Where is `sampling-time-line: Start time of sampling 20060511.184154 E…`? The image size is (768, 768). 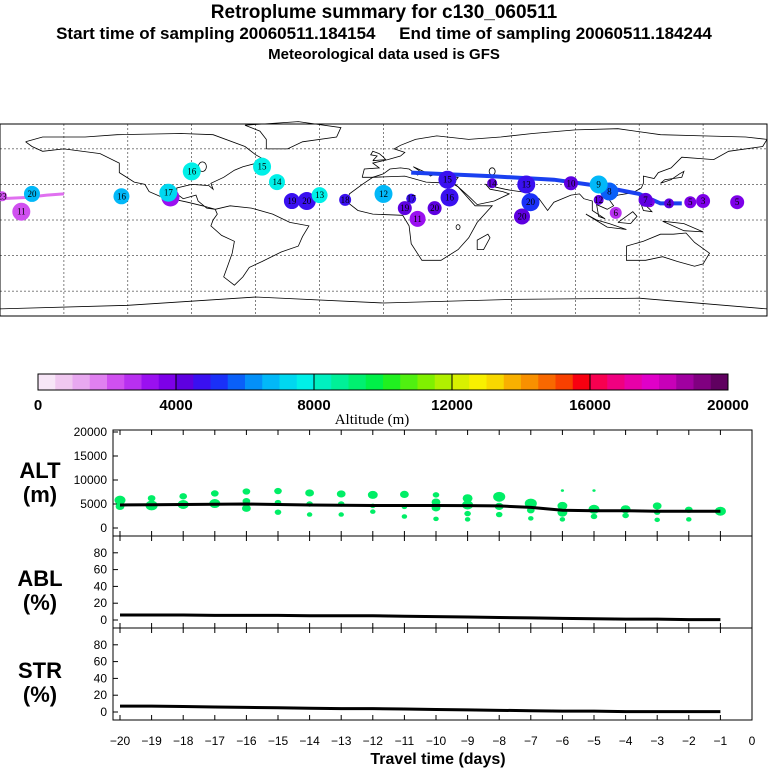 sampling-time-line: Start time of sampling 20060511.184154 E… is located at coordinates (384, 33).